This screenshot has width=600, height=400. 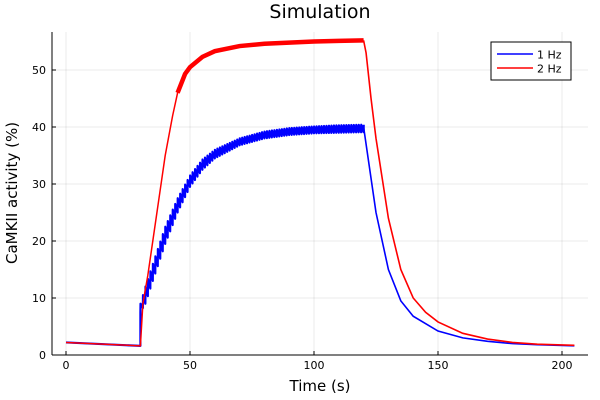 What do you see at coordinates (190, 365) in the screenshot?
I see `x-tick-label: 50` at bounding box center [190, 365].